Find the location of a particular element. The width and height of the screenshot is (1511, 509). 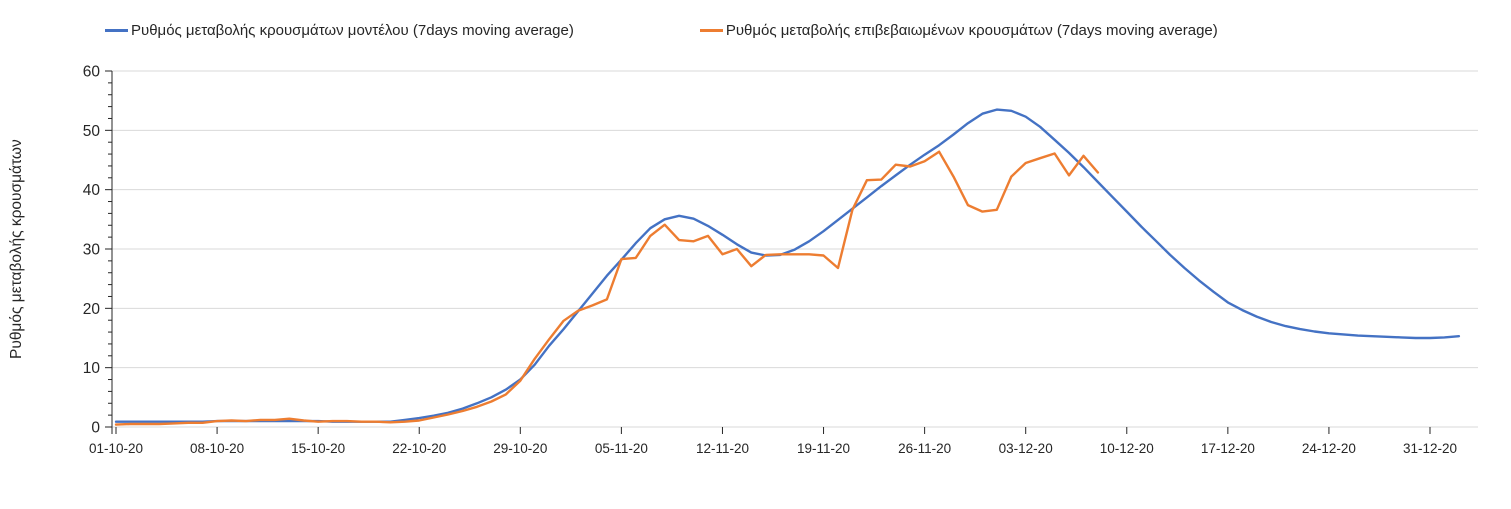

x-tick-label: 12-11-20 is located at coordinates (722, 448).